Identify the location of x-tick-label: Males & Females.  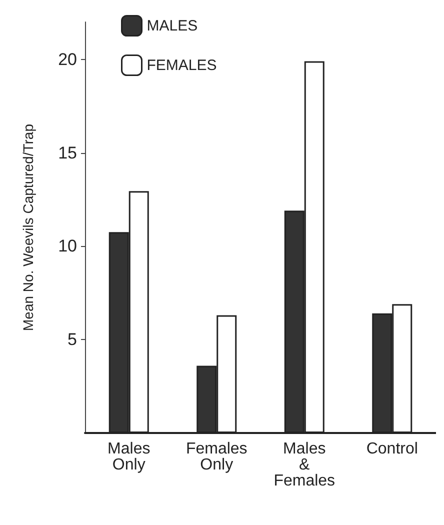
(305, 465).